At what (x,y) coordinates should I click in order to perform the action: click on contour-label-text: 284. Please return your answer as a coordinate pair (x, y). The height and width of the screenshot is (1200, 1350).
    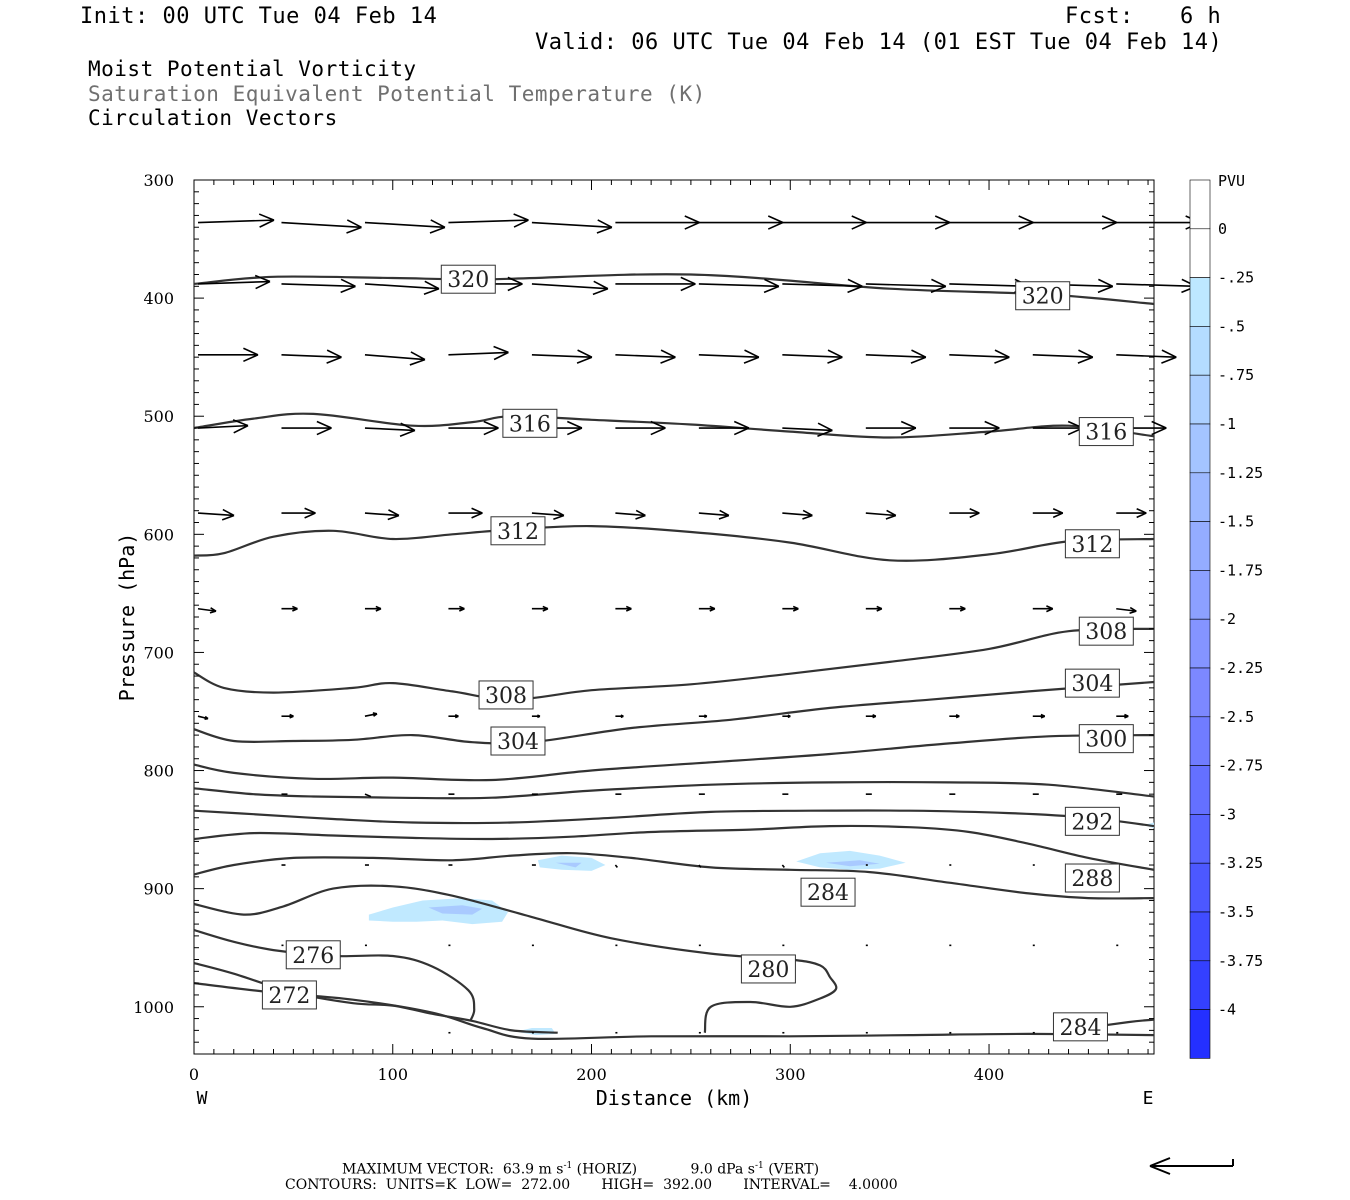
    Looking at the image, I should click on (1080, 1028).